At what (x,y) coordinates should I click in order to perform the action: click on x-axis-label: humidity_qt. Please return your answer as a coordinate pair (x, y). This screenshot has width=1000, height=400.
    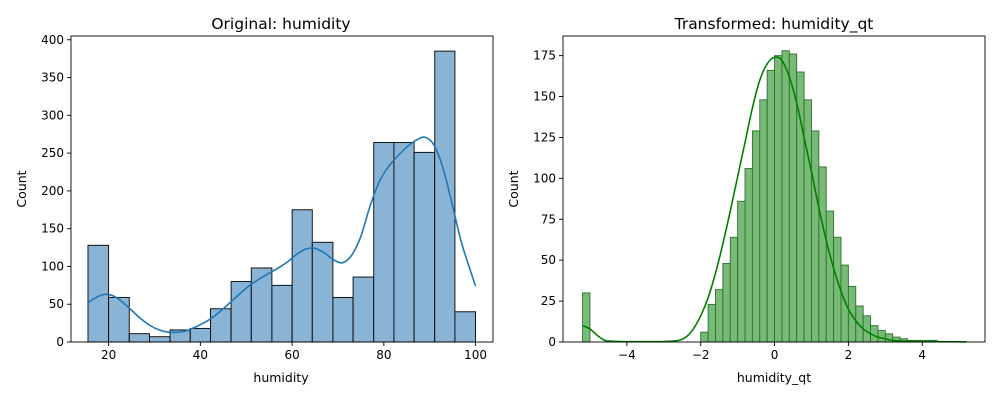
    Looking at the image, I should click on (774, 377).